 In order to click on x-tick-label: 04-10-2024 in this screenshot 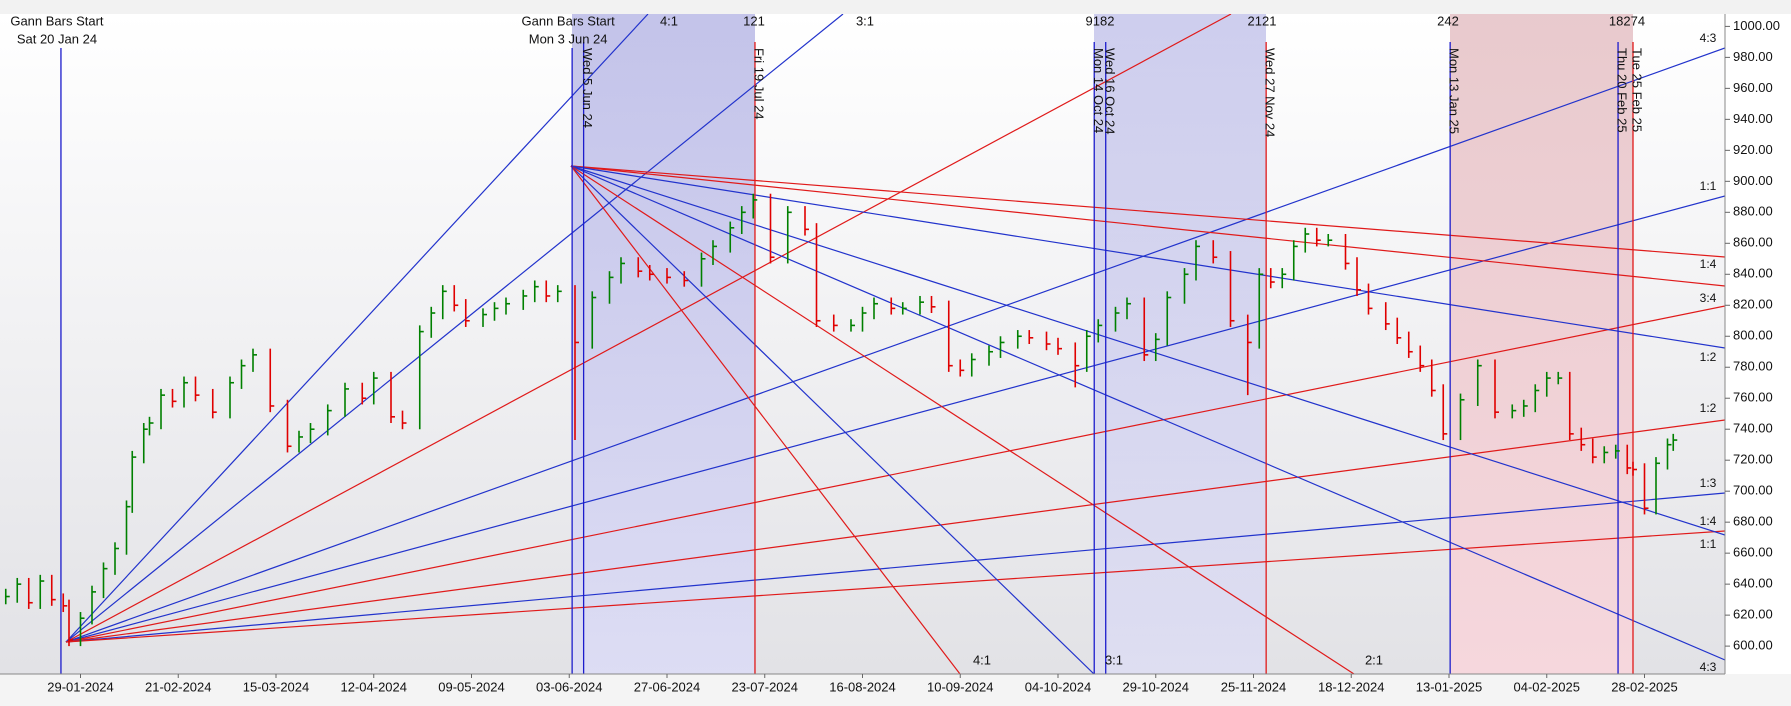, I will do `click(1058, 686)`.